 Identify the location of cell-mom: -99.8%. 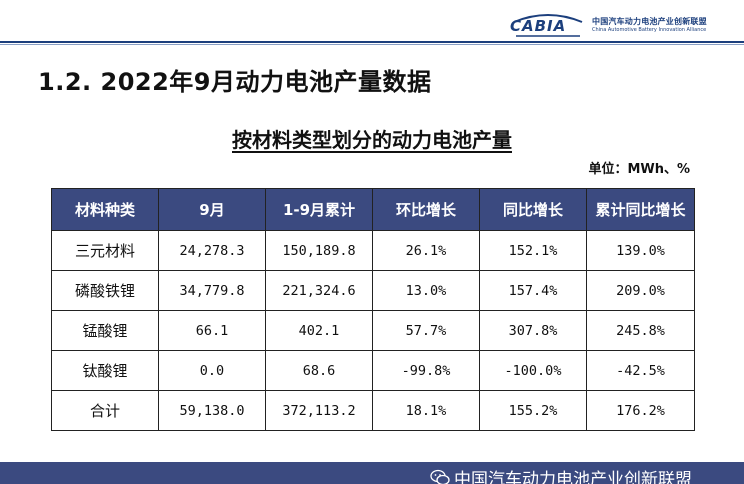
(426, 370).